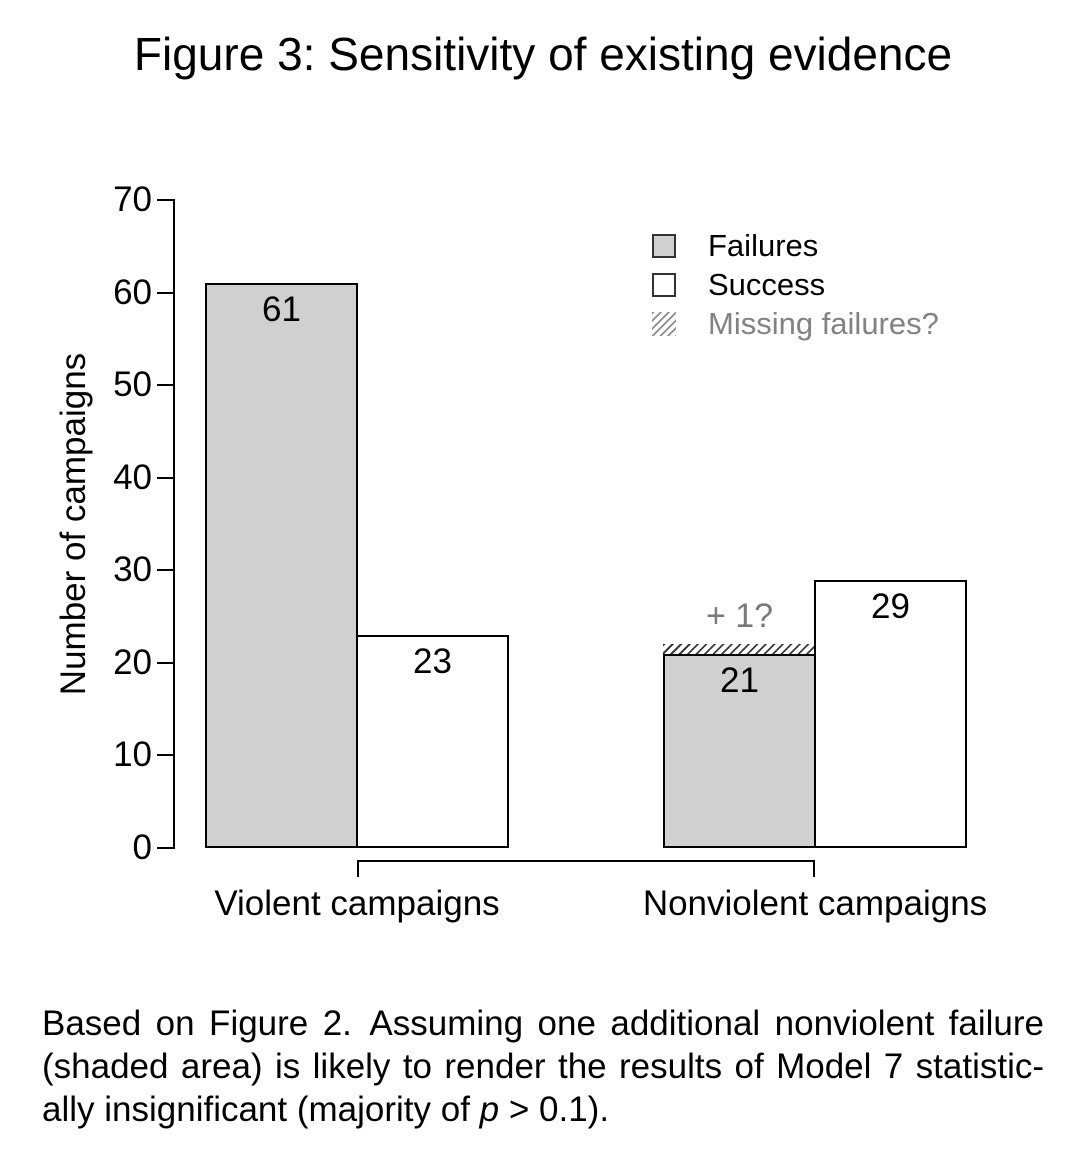 The image size is (1086, 1154). I want to click on y-axis-tick-label: 50, so click(132, 385).